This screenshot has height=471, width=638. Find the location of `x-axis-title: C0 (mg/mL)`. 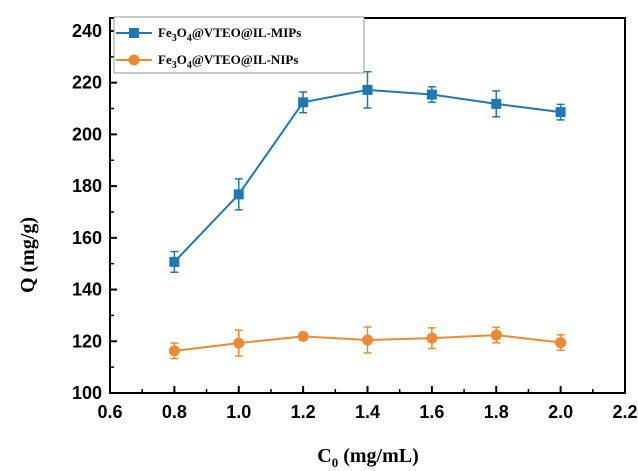

x-axis-title: C0 (mg/mL) is located at coordinates (368, 457).